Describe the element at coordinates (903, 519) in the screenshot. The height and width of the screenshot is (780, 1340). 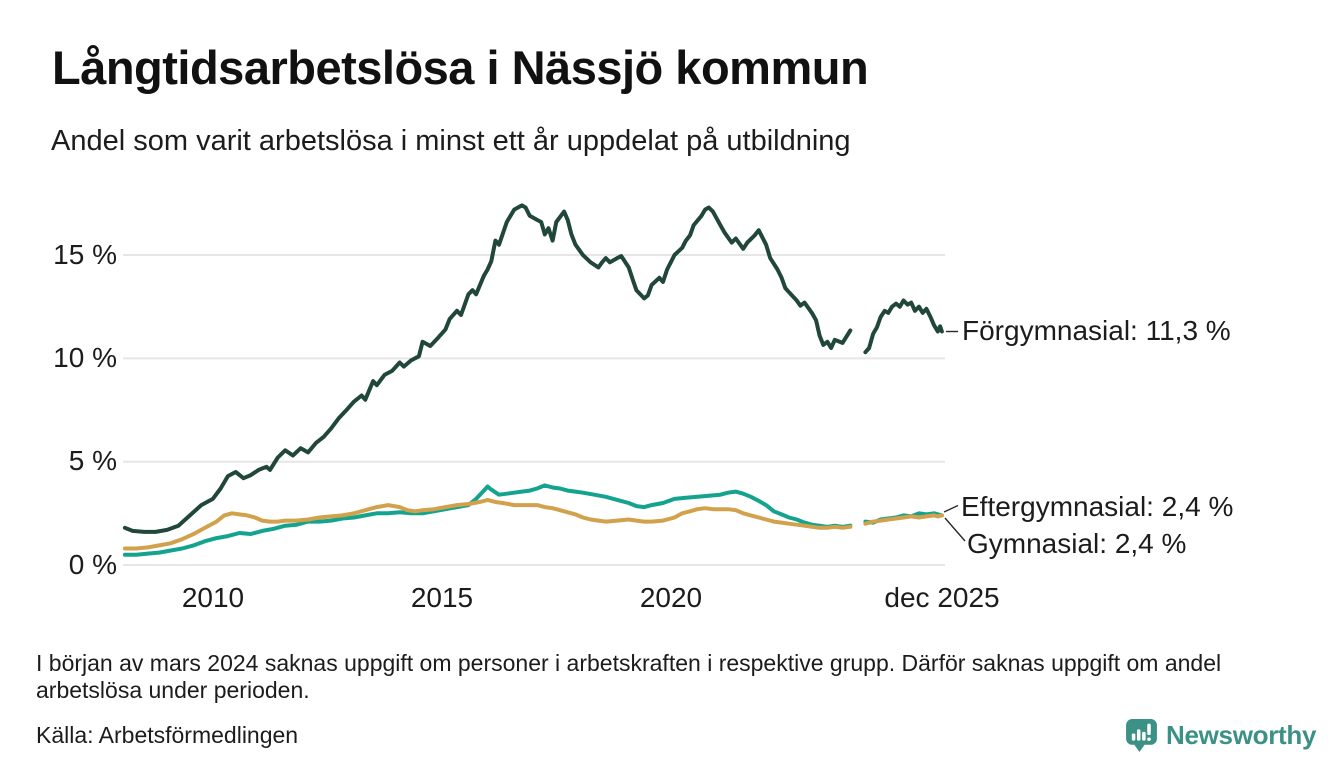
I see `series-line-gymnasial-seg1` at that location.